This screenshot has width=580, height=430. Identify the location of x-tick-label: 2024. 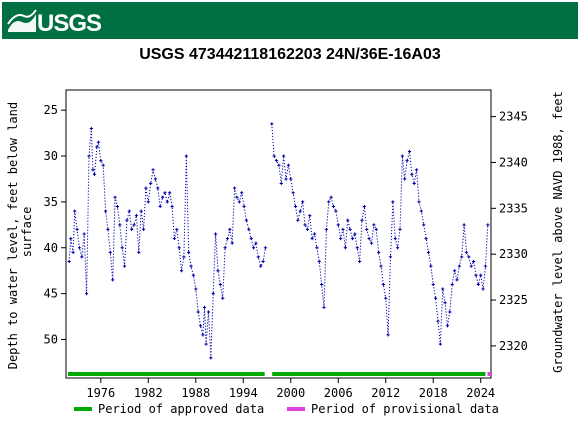
(480, 393).